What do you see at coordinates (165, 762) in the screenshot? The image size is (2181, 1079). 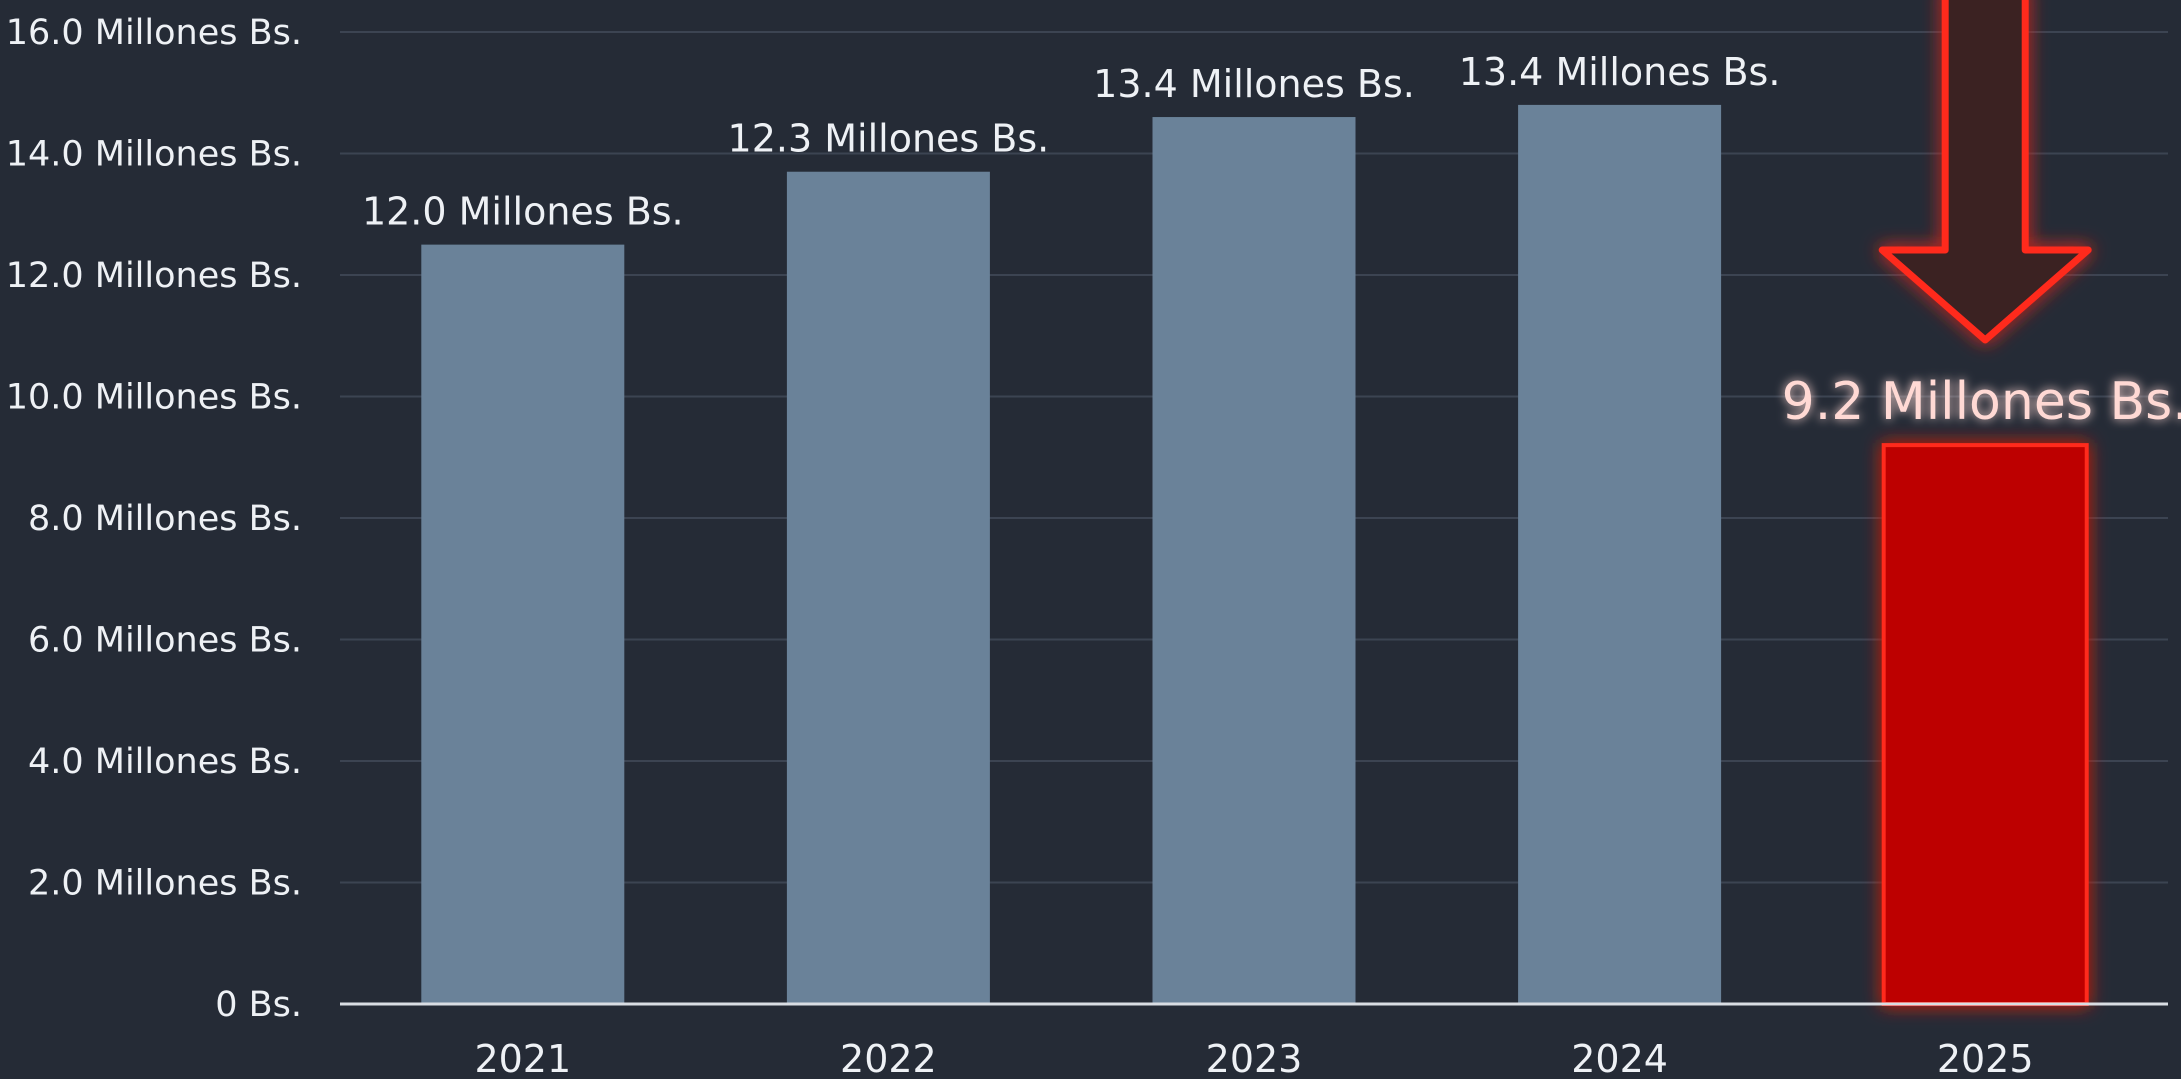 I see `y-tick-label: 4.0 Millones Bs.` at bounding box center [165, 762].